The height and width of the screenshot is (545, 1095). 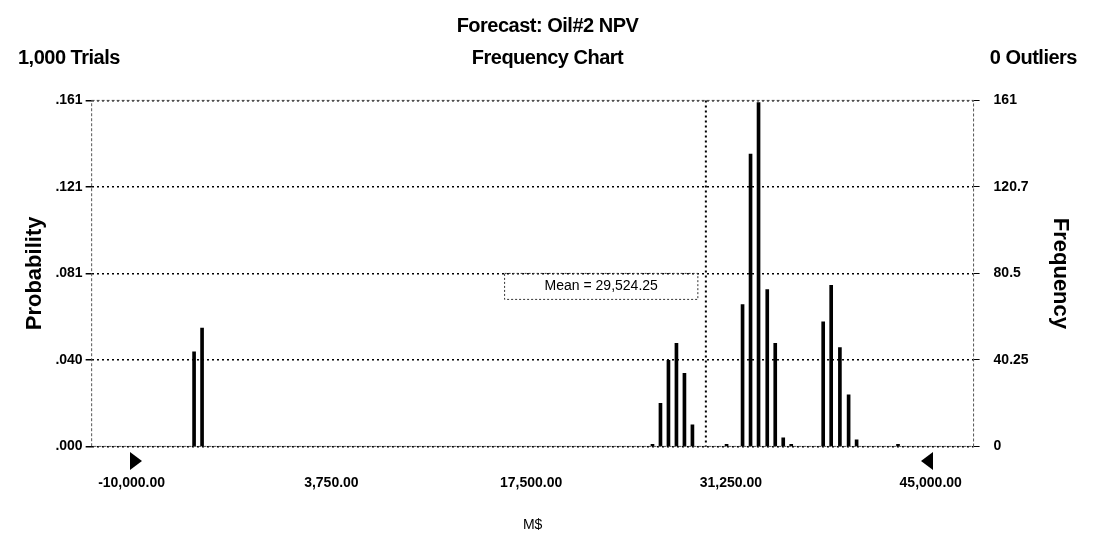 I want to click on y2-tick-label: 120.7, so click(x=1011, y=185).